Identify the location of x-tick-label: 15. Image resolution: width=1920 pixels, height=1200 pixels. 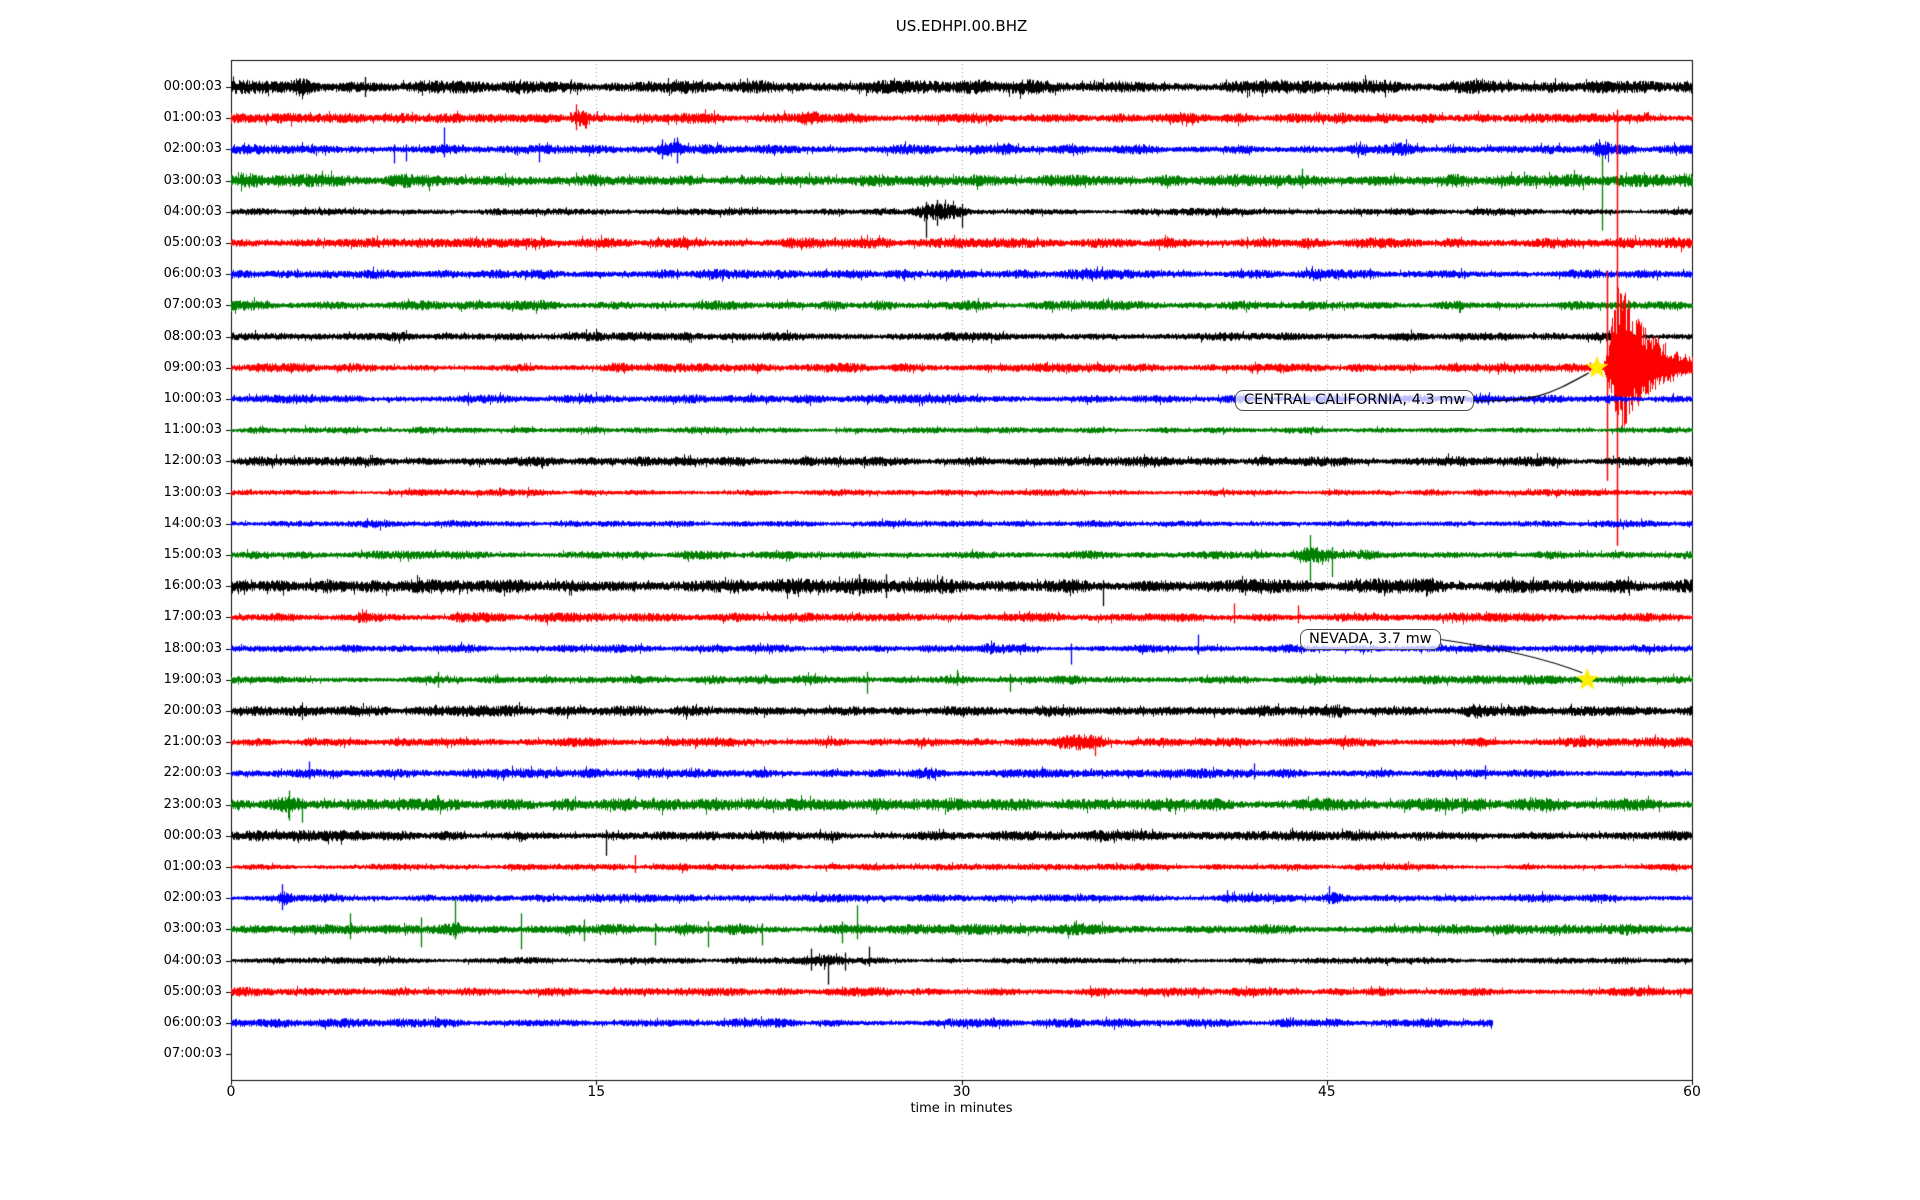
(596, 1092).